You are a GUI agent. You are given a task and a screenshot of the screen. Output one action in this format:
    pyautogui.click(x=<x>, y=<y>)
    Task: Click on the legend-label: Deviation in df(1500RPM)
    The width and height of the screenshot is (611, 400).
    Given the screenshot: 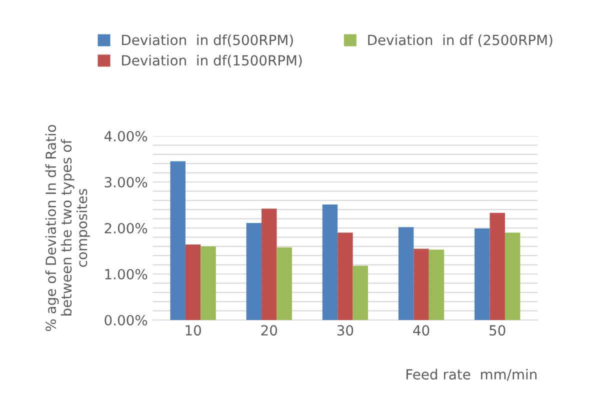 What is the action you would take?
    pyautogui.click(x=212, y=61)
    